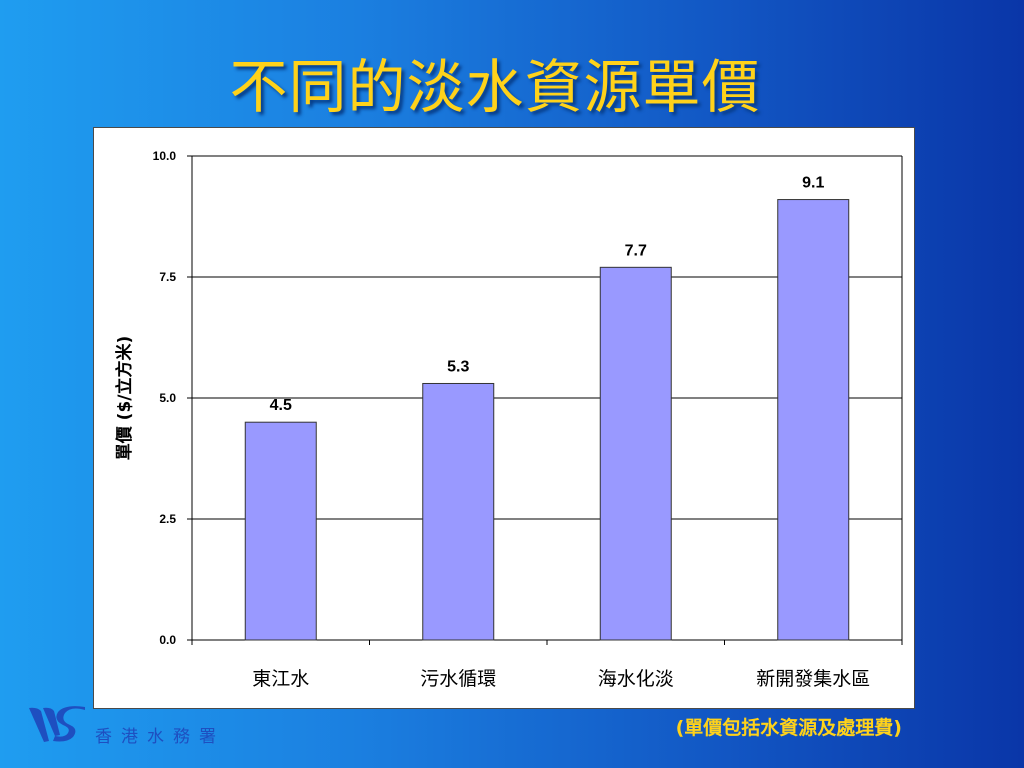 The image size is (1024, 768). I want to click on category-label: 污水循環, so click(458, 679).